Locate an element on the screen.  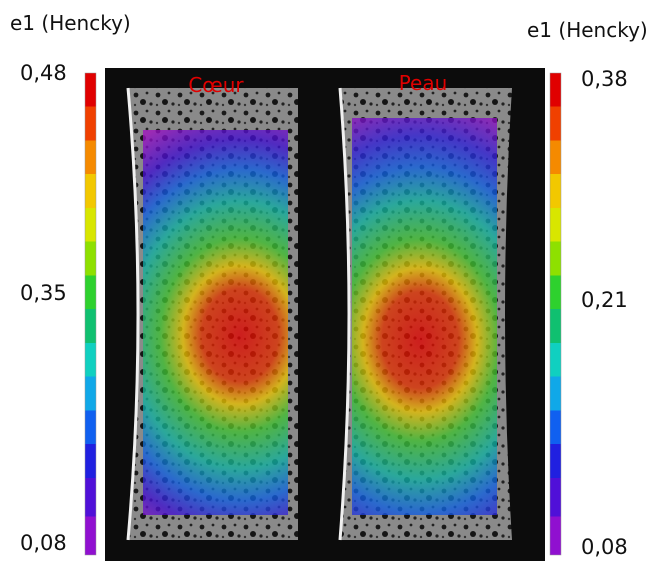
colorbar-label: 0,35 is located at coordinates (43, 293).